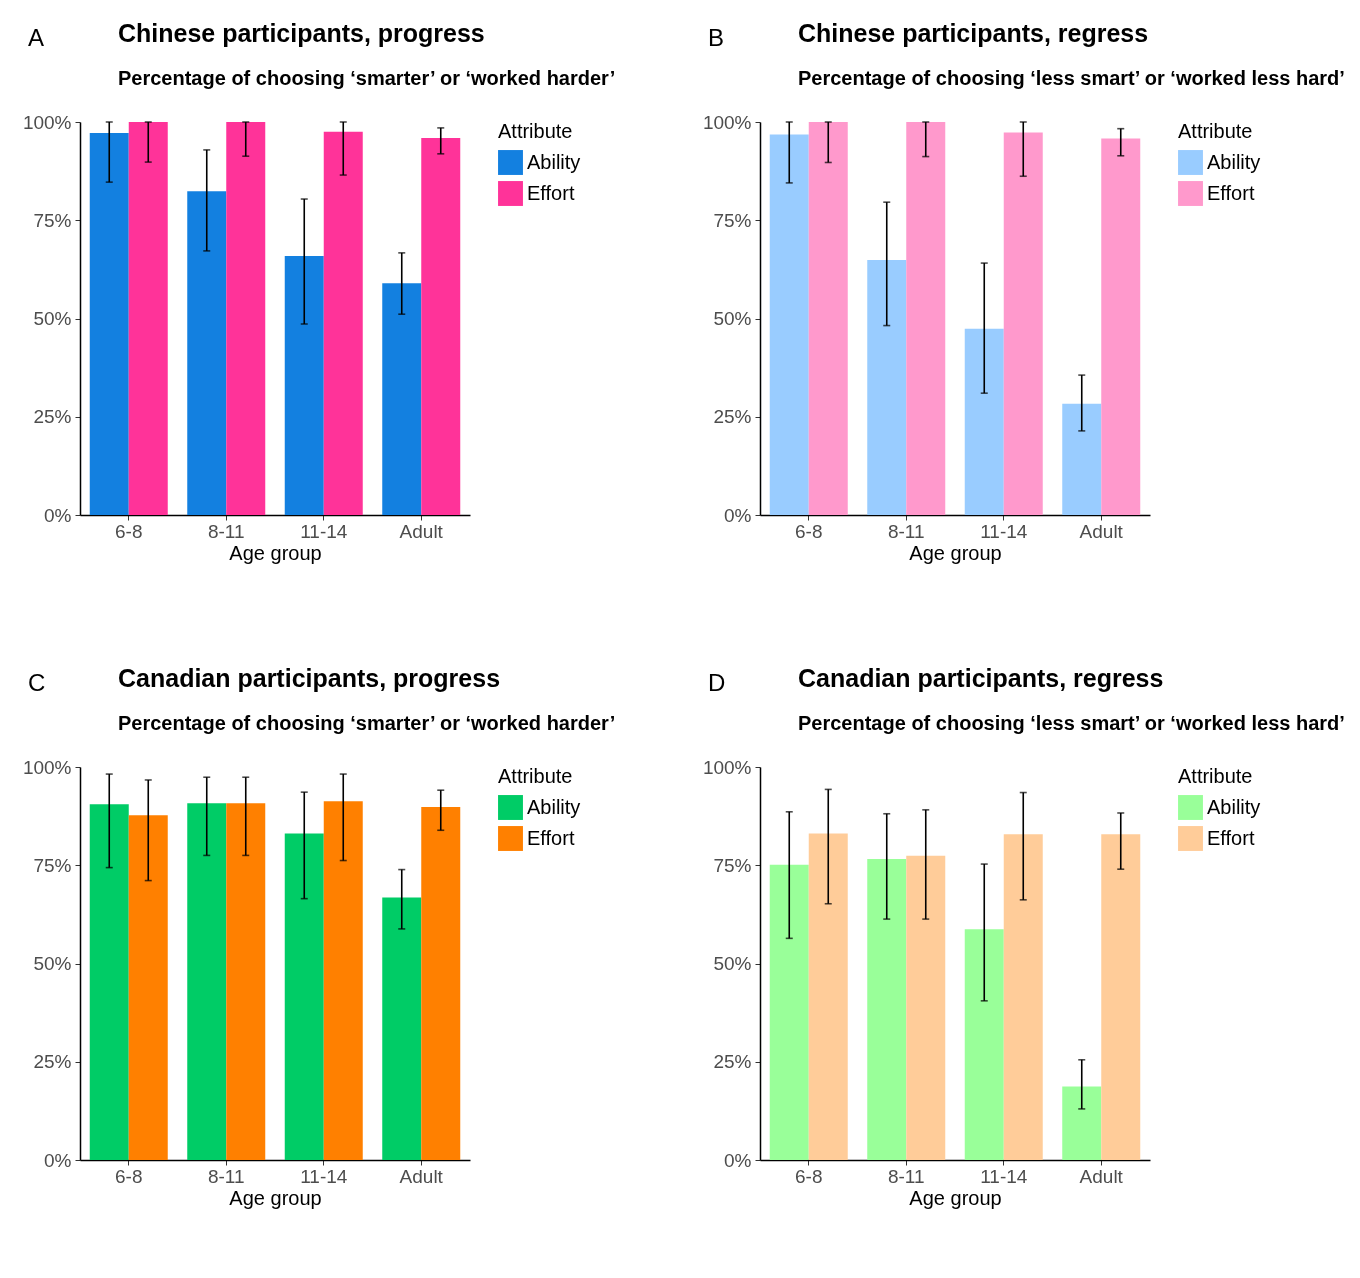 The width and height of the screenshot is (1360, 1278). Describe the element at coordinates (717, 683) in the screenshot. I see `text: D` at that location.